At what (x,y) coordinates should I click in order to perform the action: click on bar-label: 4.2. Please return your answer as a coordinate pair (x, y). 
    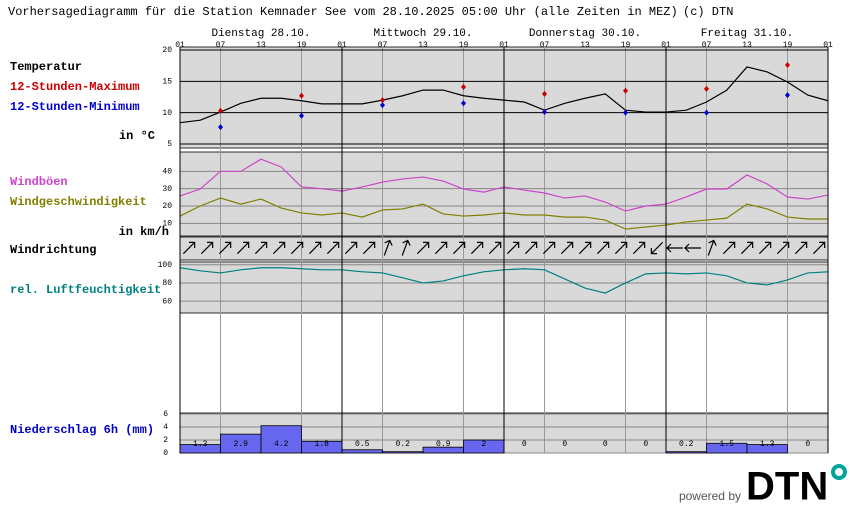
    Looking at the image, I should click on (281, 444).